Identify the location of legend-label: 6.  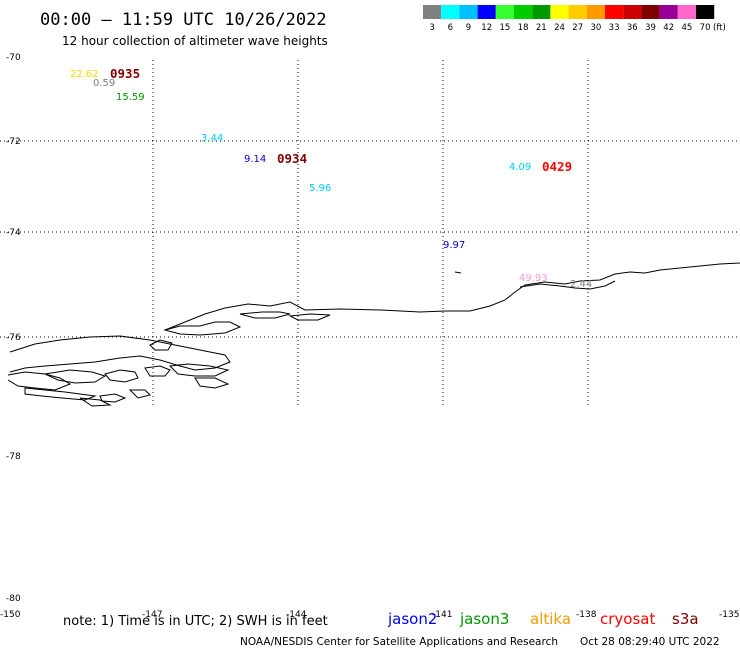
(450, 28).